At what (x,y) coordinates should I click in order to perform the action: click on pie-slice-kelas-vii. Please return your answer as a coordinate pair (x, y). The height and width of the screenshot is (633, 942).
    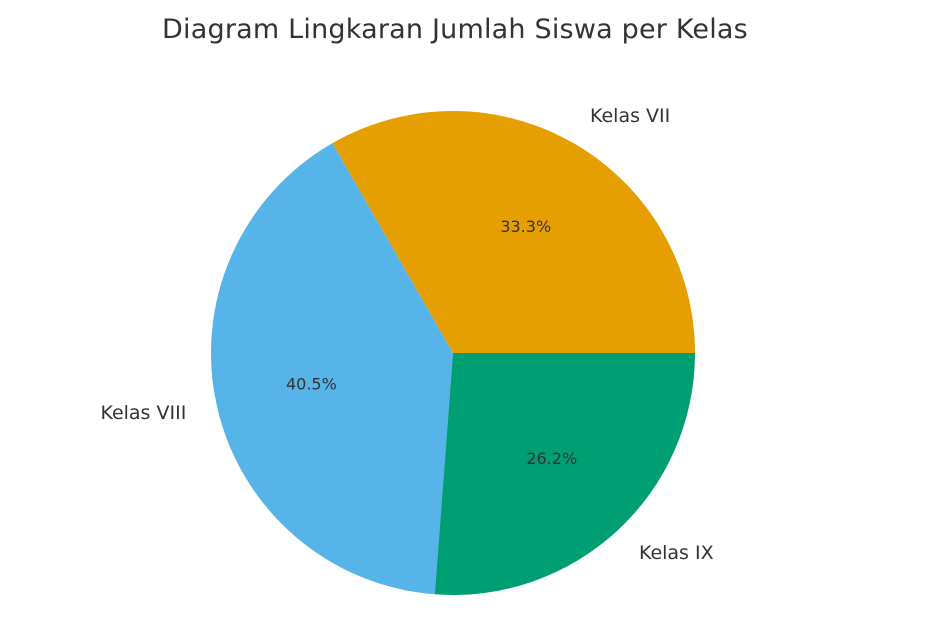
    Looking at the image, I should click on (513, 231).